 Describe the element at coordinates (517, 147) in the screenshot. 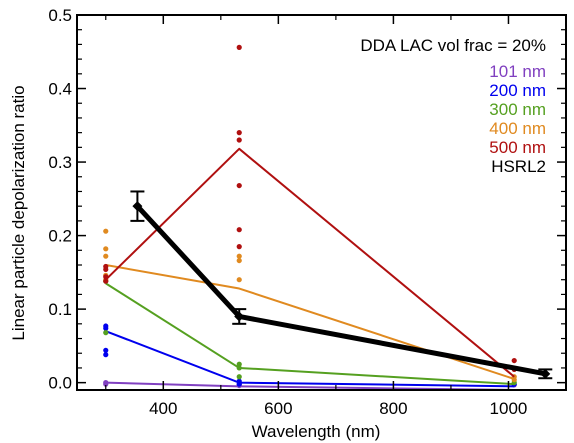

I see `legend-entry: 500 nm` at that location.